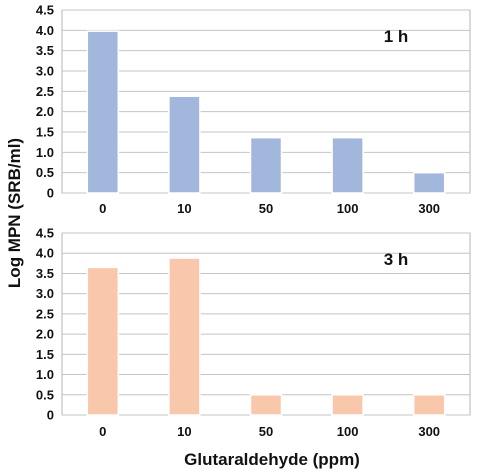 The height and width of the screenshot is (470, 480). I want to click on x-axis-label: Glutaraldehyde (ppm), so click(272, 459).